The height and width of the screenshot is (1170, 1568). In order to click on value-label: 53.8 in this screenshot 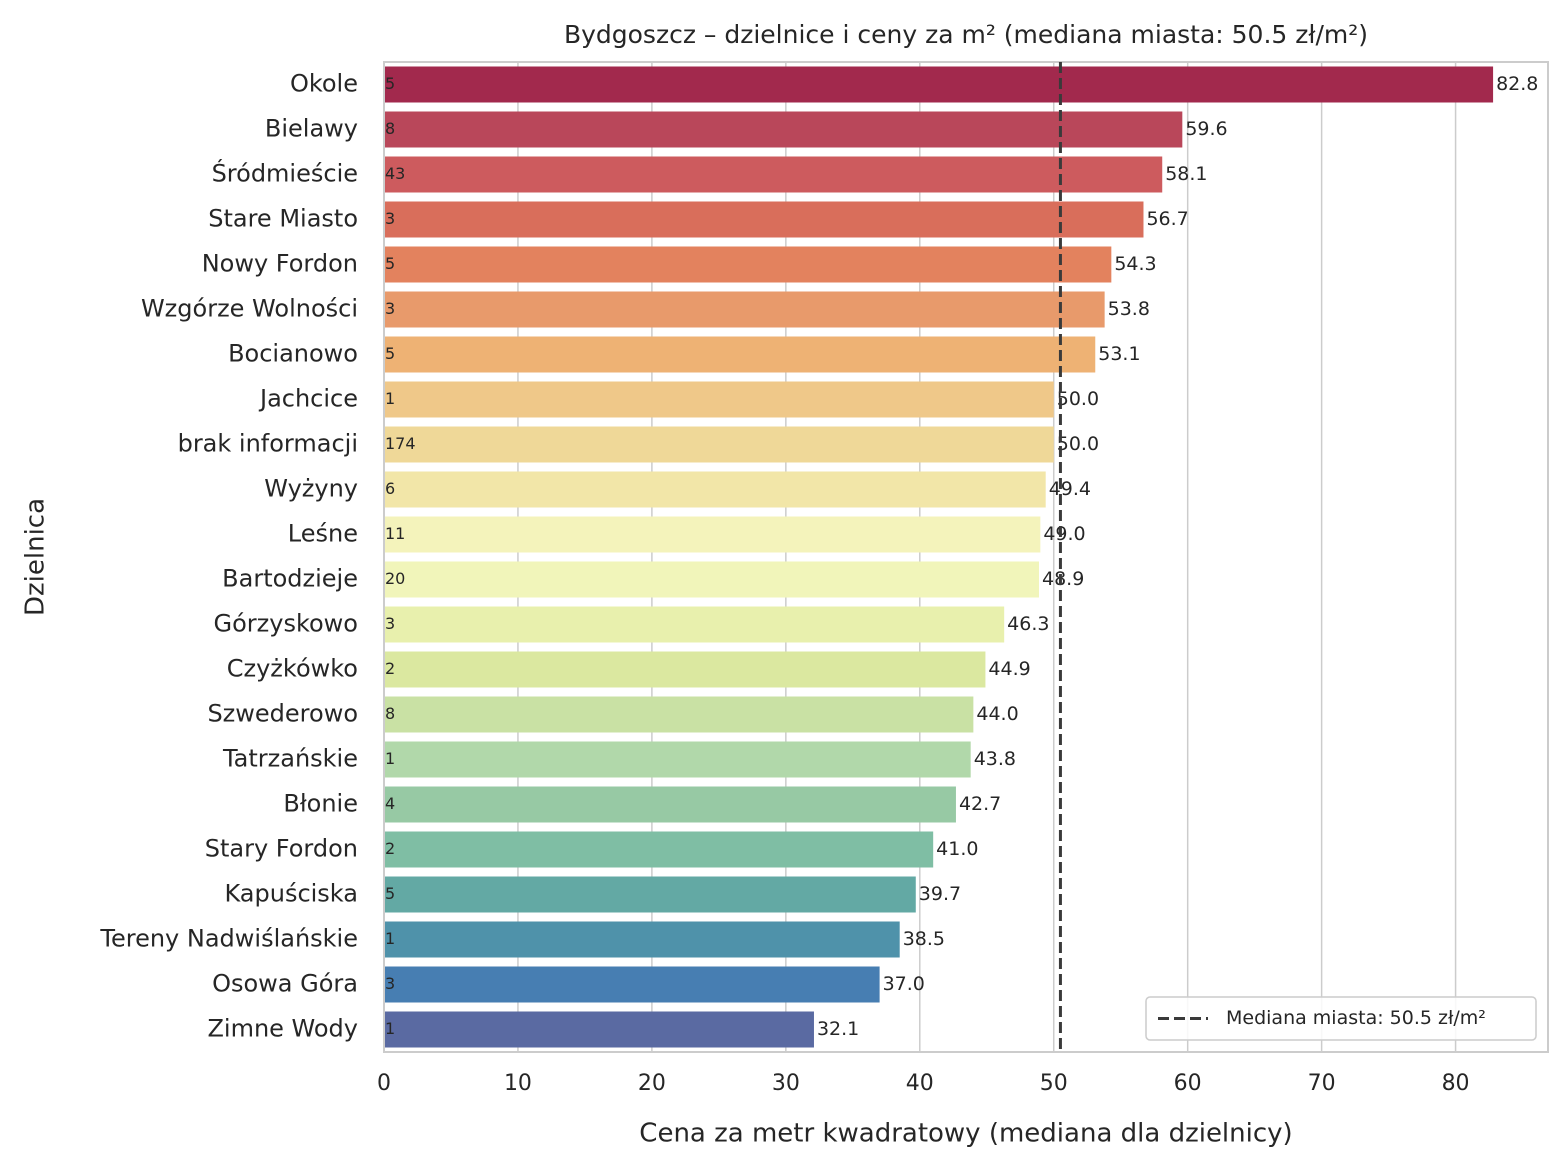, I will do `click(1129, 309)`.